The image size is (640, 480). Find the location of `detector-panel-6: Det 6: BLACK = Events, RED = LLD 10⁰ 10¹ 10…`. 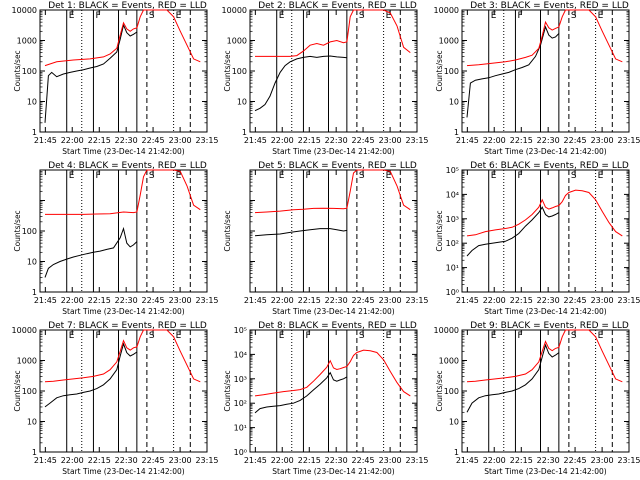

detector-panel-6: Det 6: BLACK = Events, RED = LLD 10⁰ 10¹ 10… is located at coordinates (537, 238).